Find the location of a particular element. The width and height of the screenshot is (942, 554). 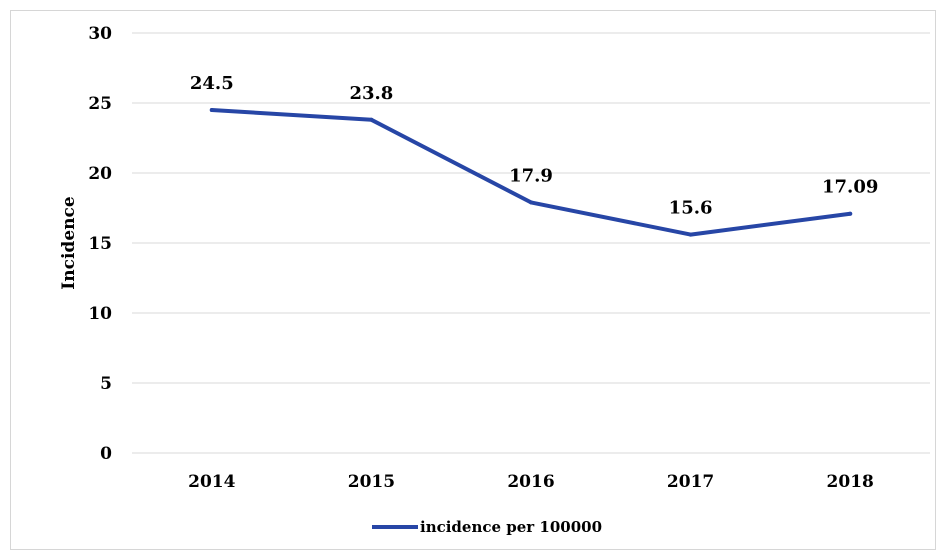

data-label: 23.8 is located at coordinates (371, 93).